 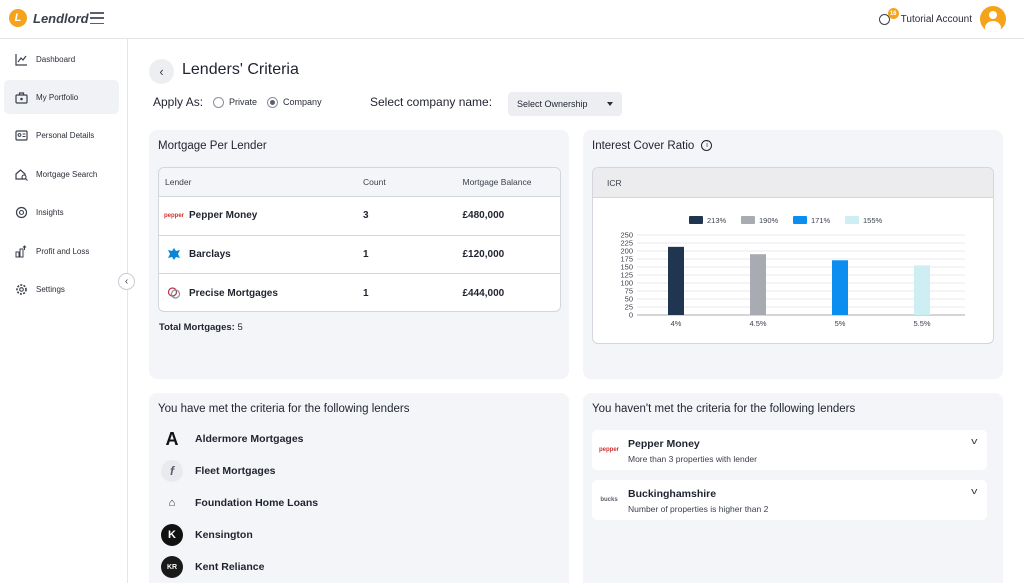 What do you see at coordinates (629, 291) in the screenshot?
I see `y-tick-label: 75` at bounding box center [629, 291].